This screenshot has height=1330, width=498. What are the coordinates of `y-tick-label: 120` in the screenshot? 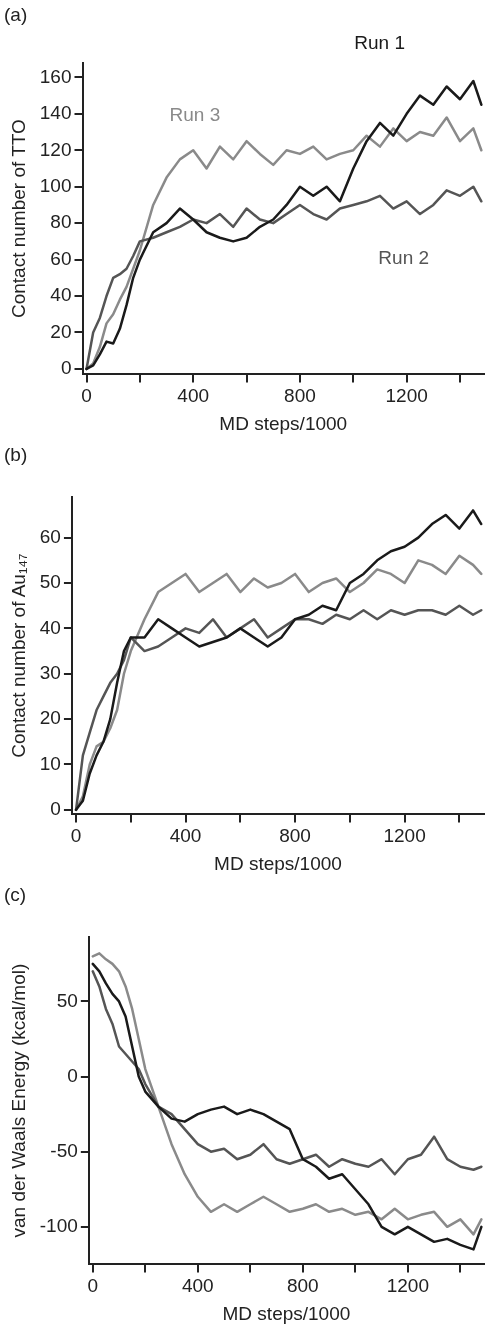 It's located at (55, 149).